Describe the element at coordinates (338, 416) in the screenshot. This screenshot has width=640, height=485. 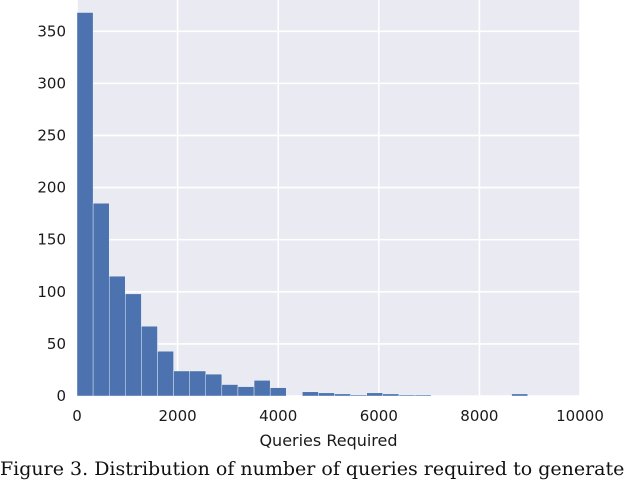
I see `x-axis-ticks: 0 2000 4000 6000 8000 10000` at that location.